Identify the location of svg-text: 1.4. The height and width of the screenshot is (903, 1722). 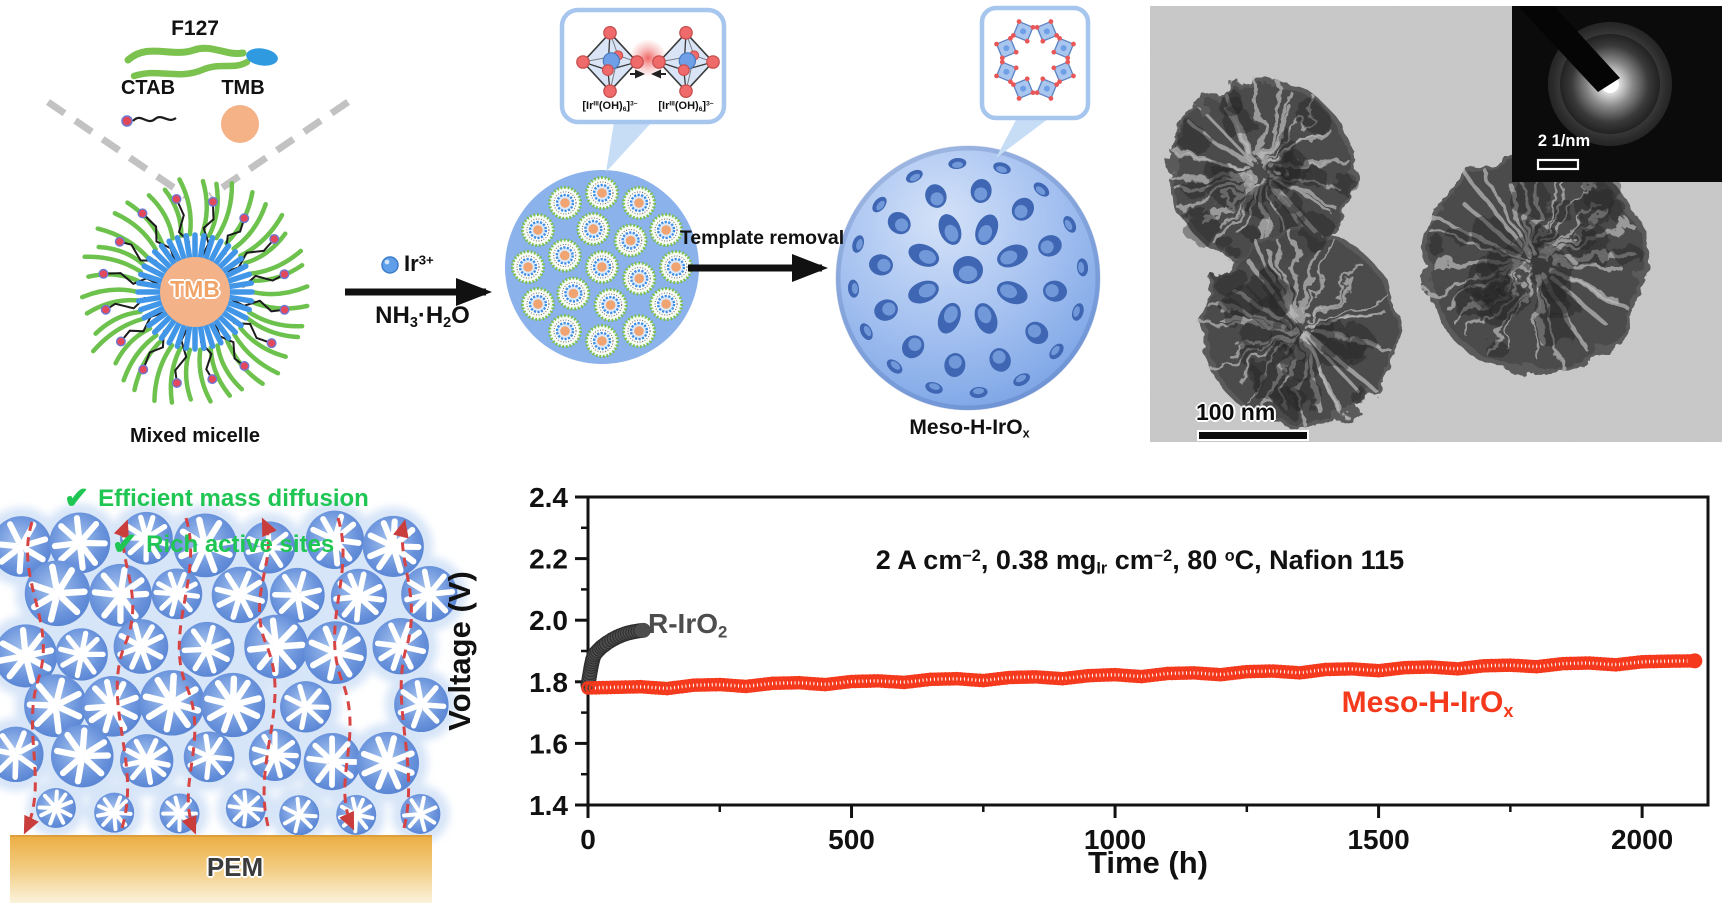
(548, 805).